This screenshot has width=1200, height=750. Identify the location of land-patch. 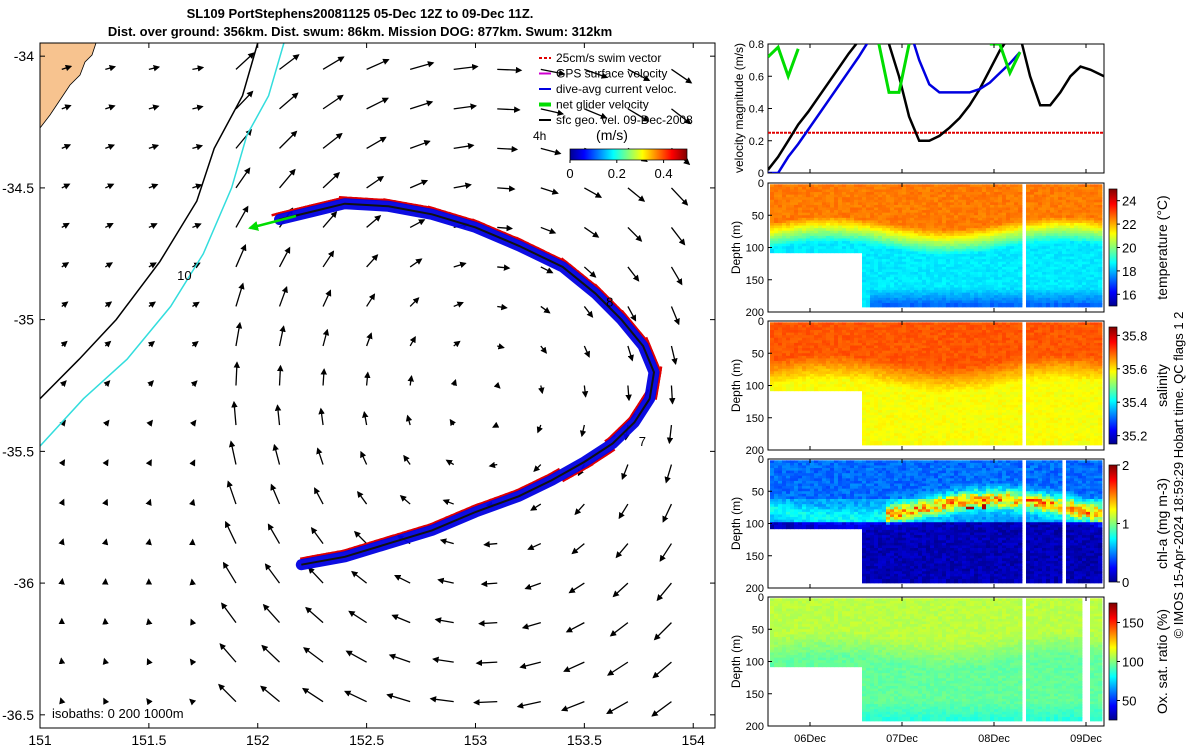
(68, 86).